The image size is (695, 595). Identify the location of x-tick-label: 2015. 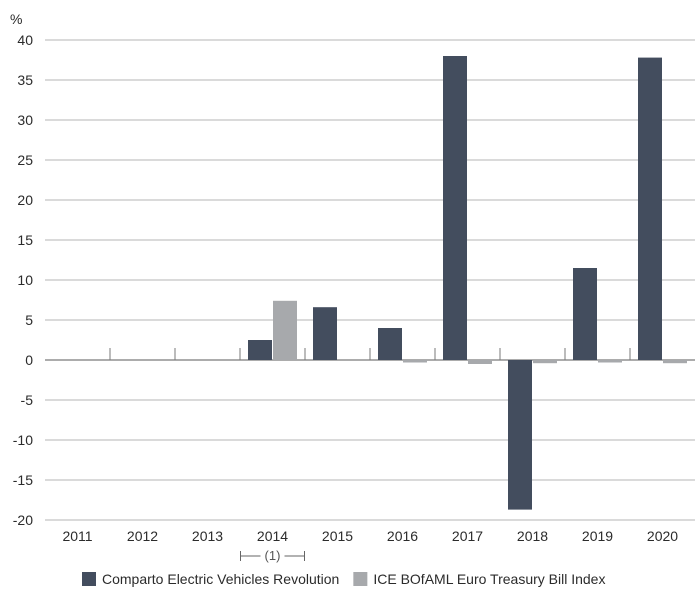
(337, 536).